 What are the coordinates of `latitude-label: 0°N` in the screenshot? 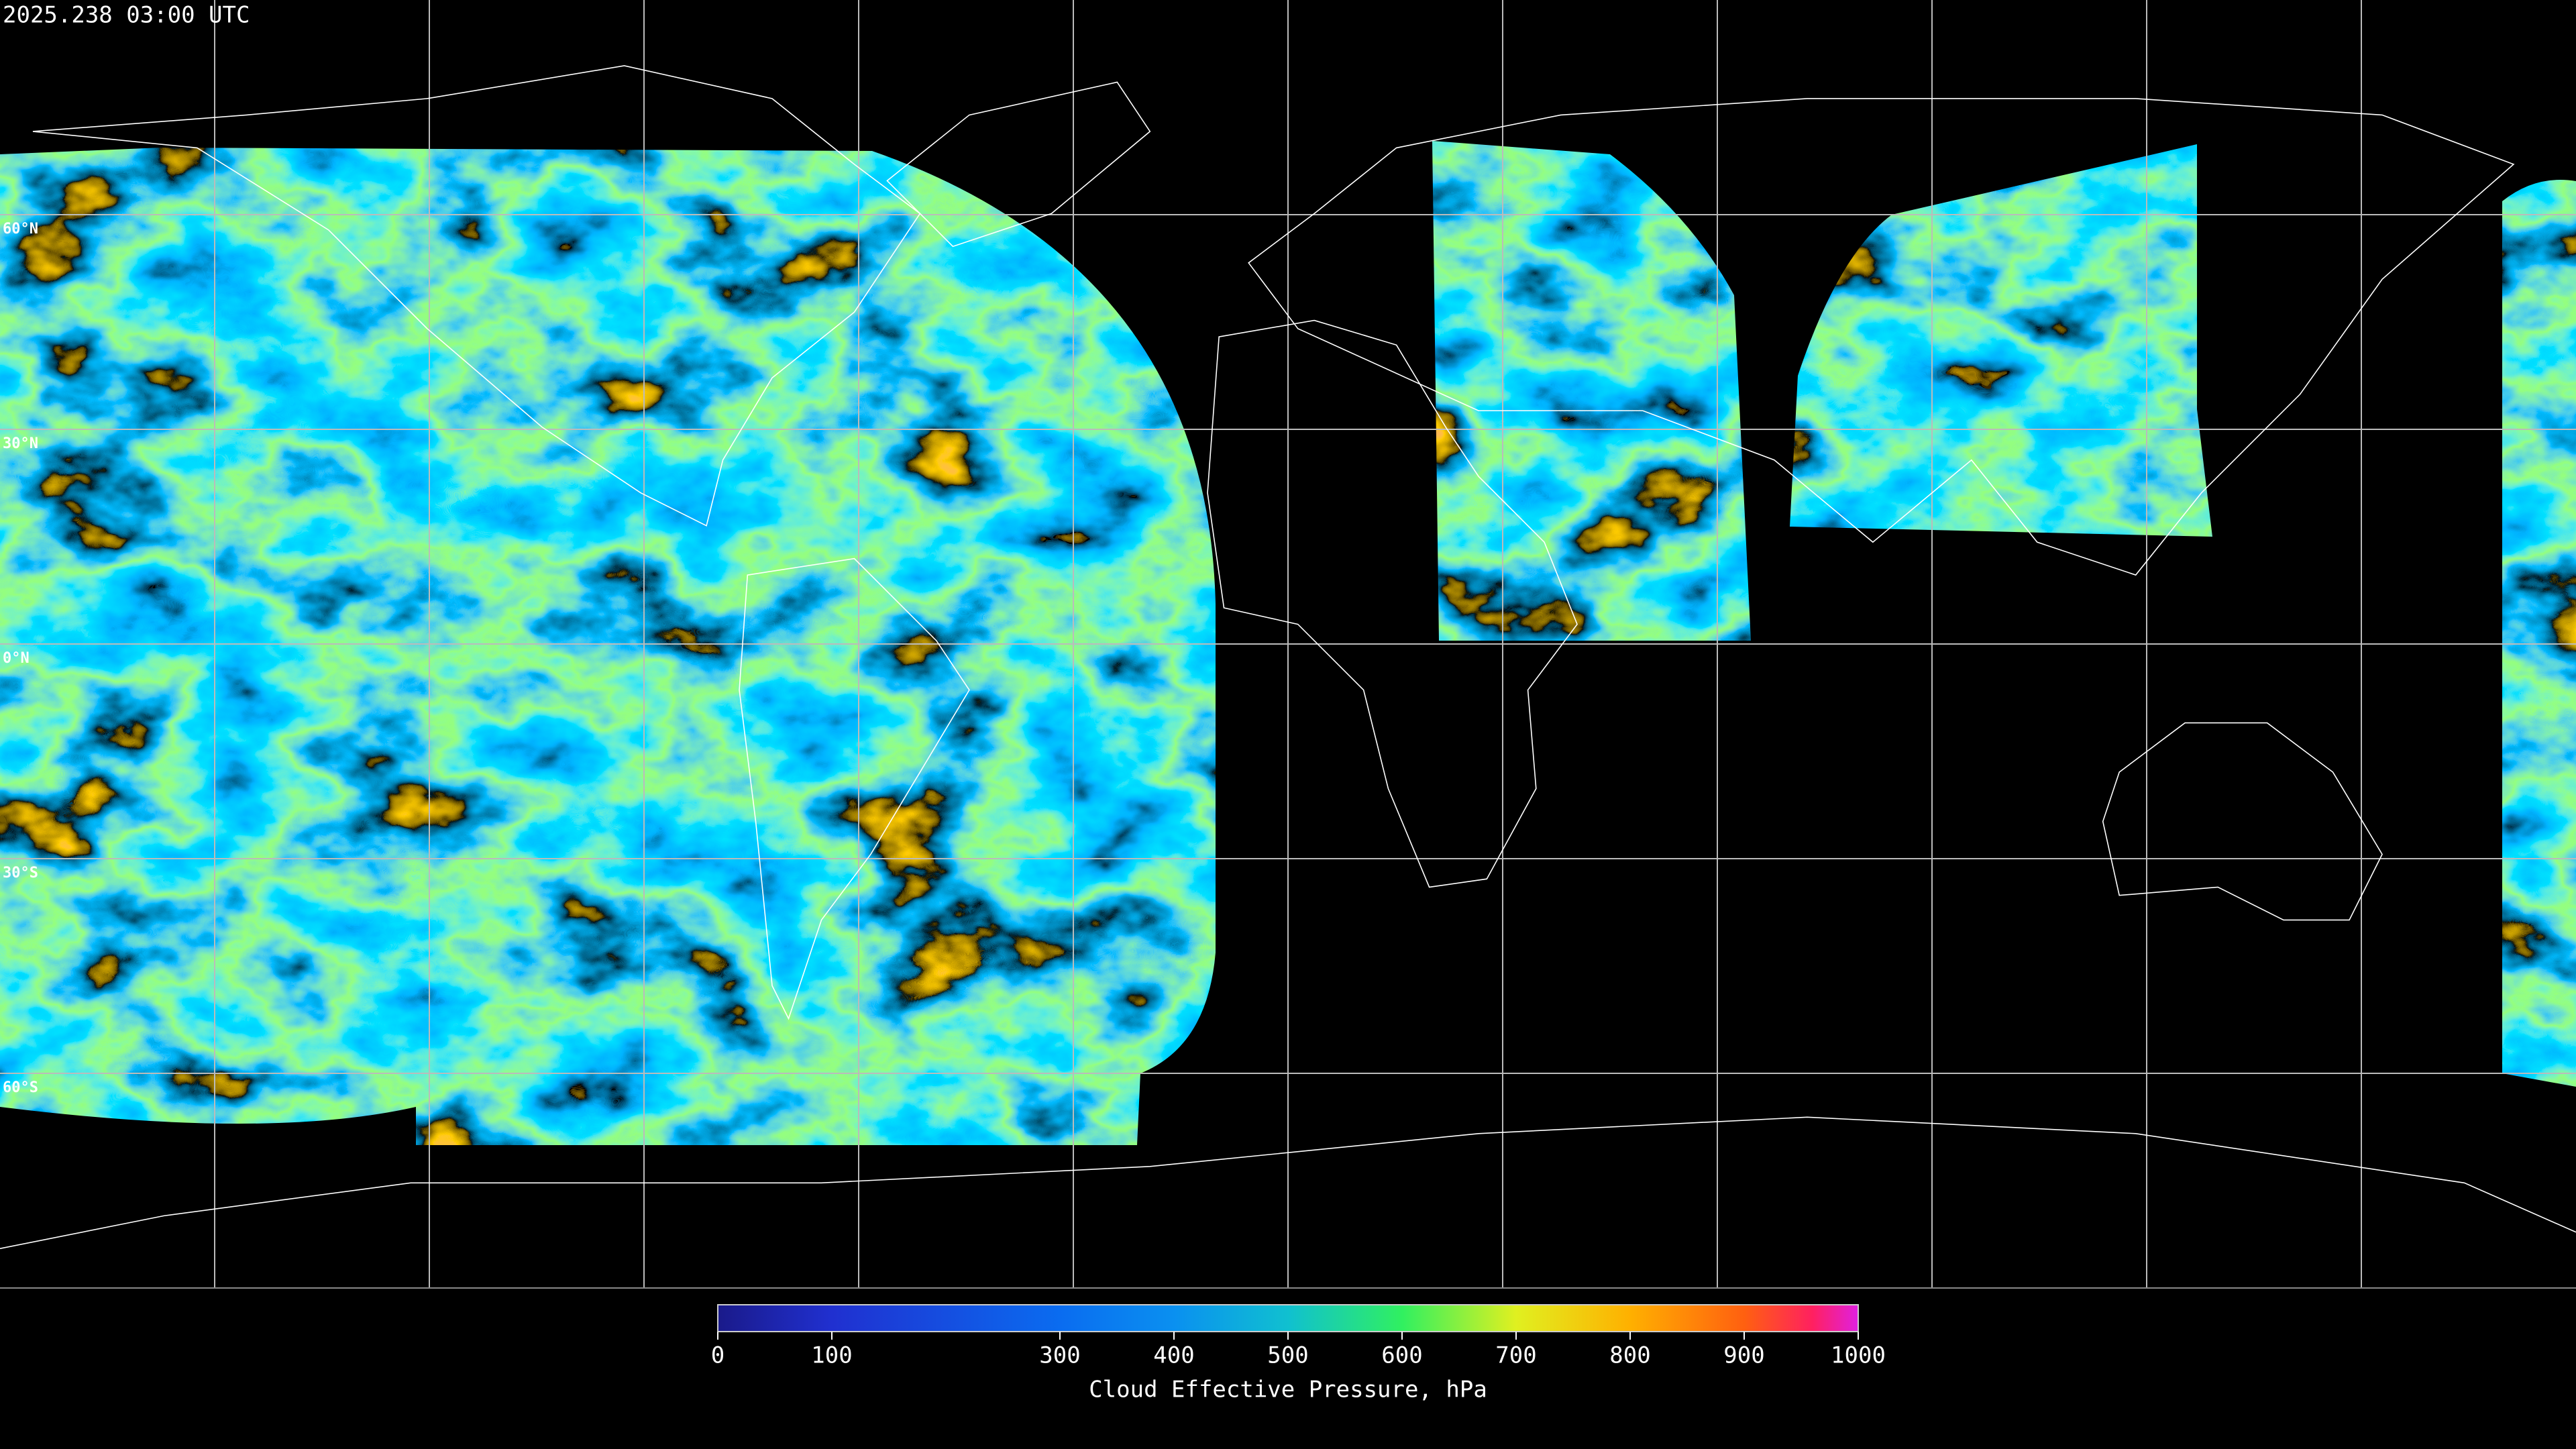 It's located at (16, 658).